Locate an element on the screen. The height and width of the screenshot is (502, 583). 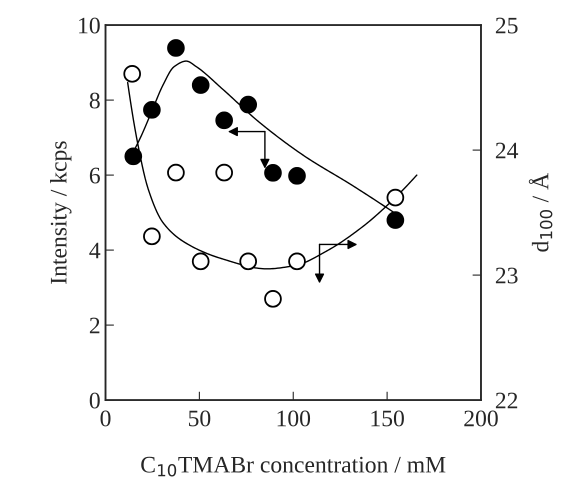
x-tick-label: 100 is located at coordinates (294, 418).